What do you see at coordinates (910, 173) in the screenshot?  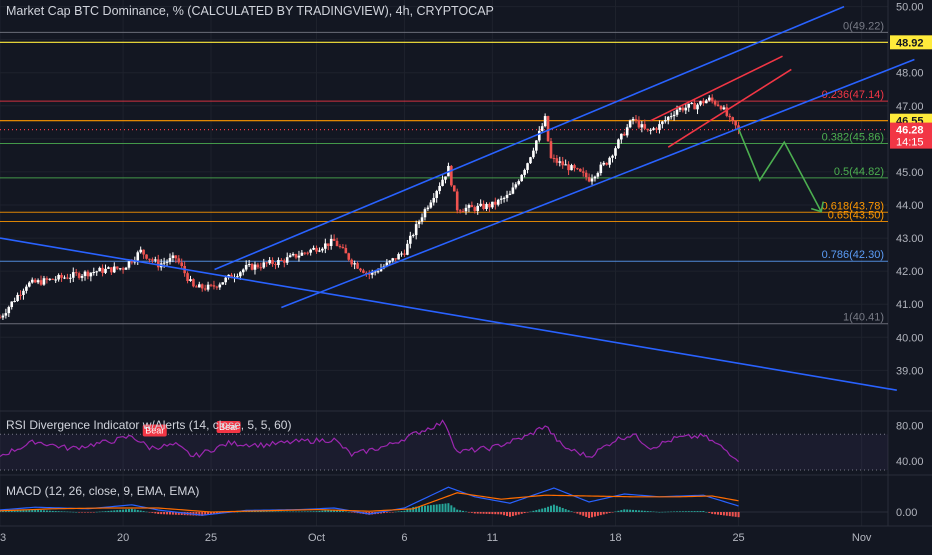 I see `y-tick-label: 45.00` at bounding box center [910, 173].